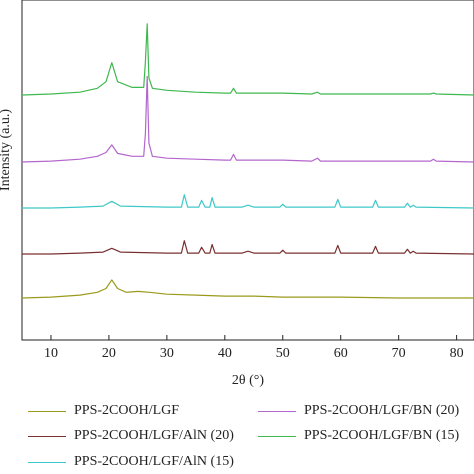  Describe the element at coordinates (51, 353) in the screenshot. I see `x-tick-label: 10` at that location.